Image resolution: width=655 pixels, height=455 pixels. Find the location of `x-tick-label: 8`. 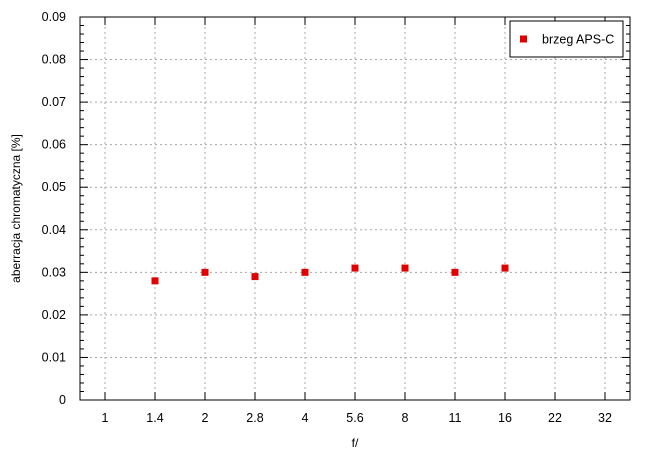

x-tick-label: 8 is located at coordinates (405, 418).